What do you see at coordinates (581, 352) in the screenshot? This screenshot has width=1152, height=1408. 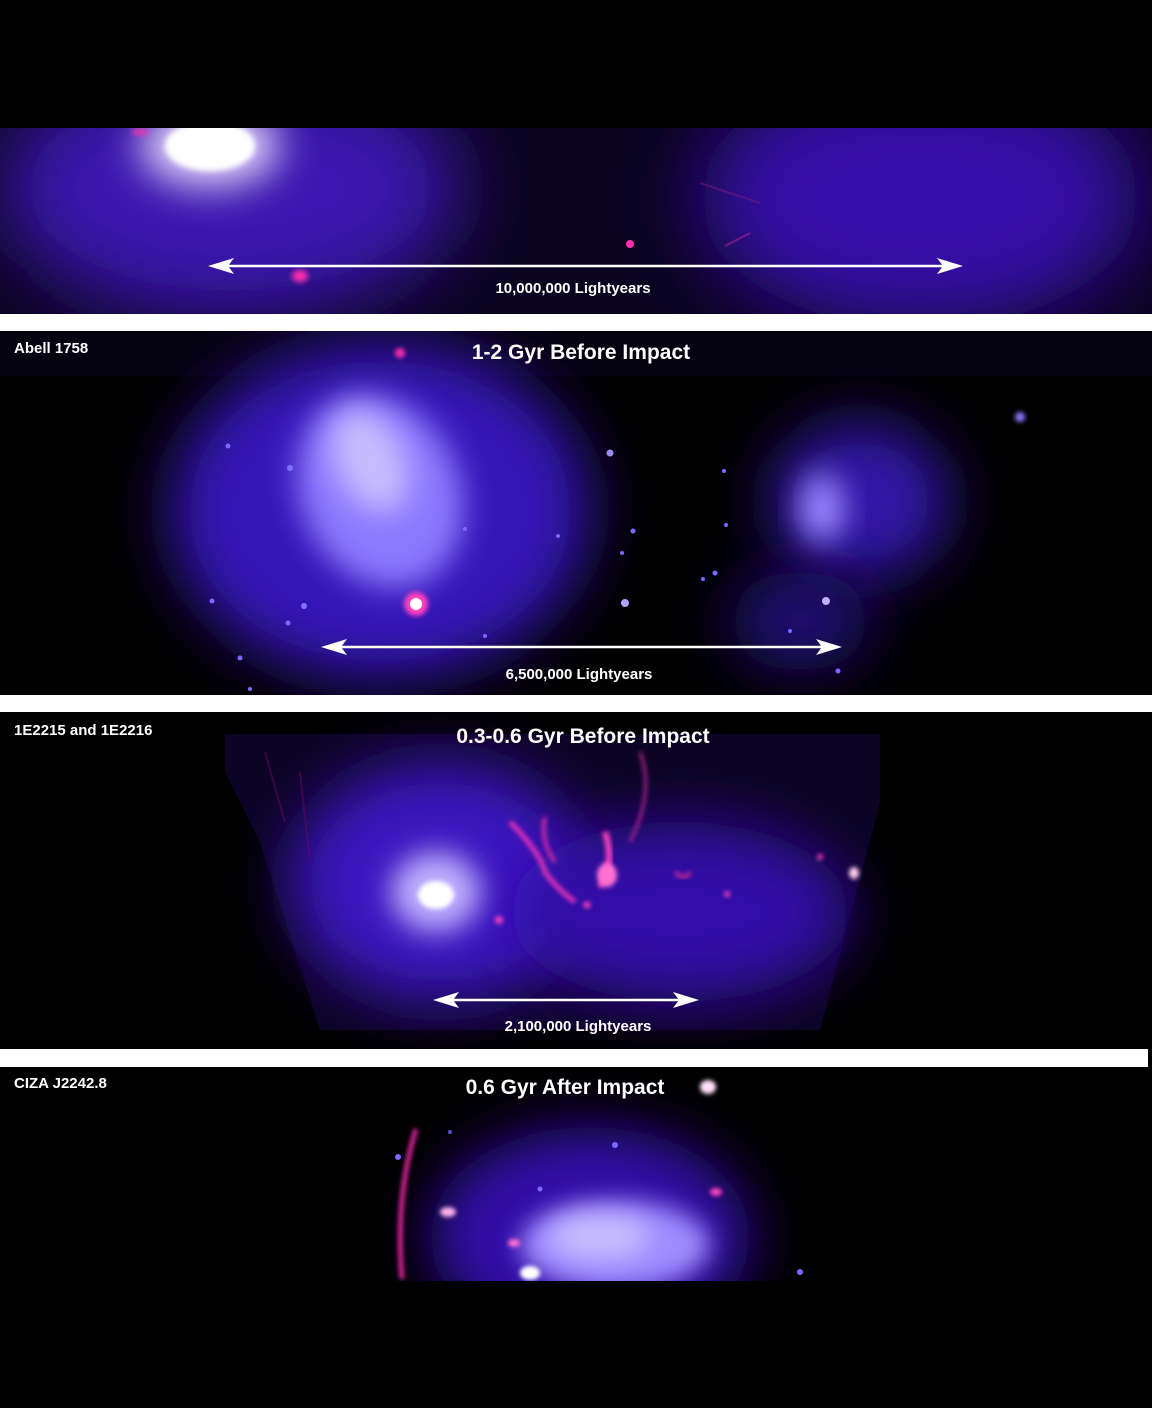 I see `epoch-title-2: 1-2 Gyr Before Impact` at bounding box center [581, 352].